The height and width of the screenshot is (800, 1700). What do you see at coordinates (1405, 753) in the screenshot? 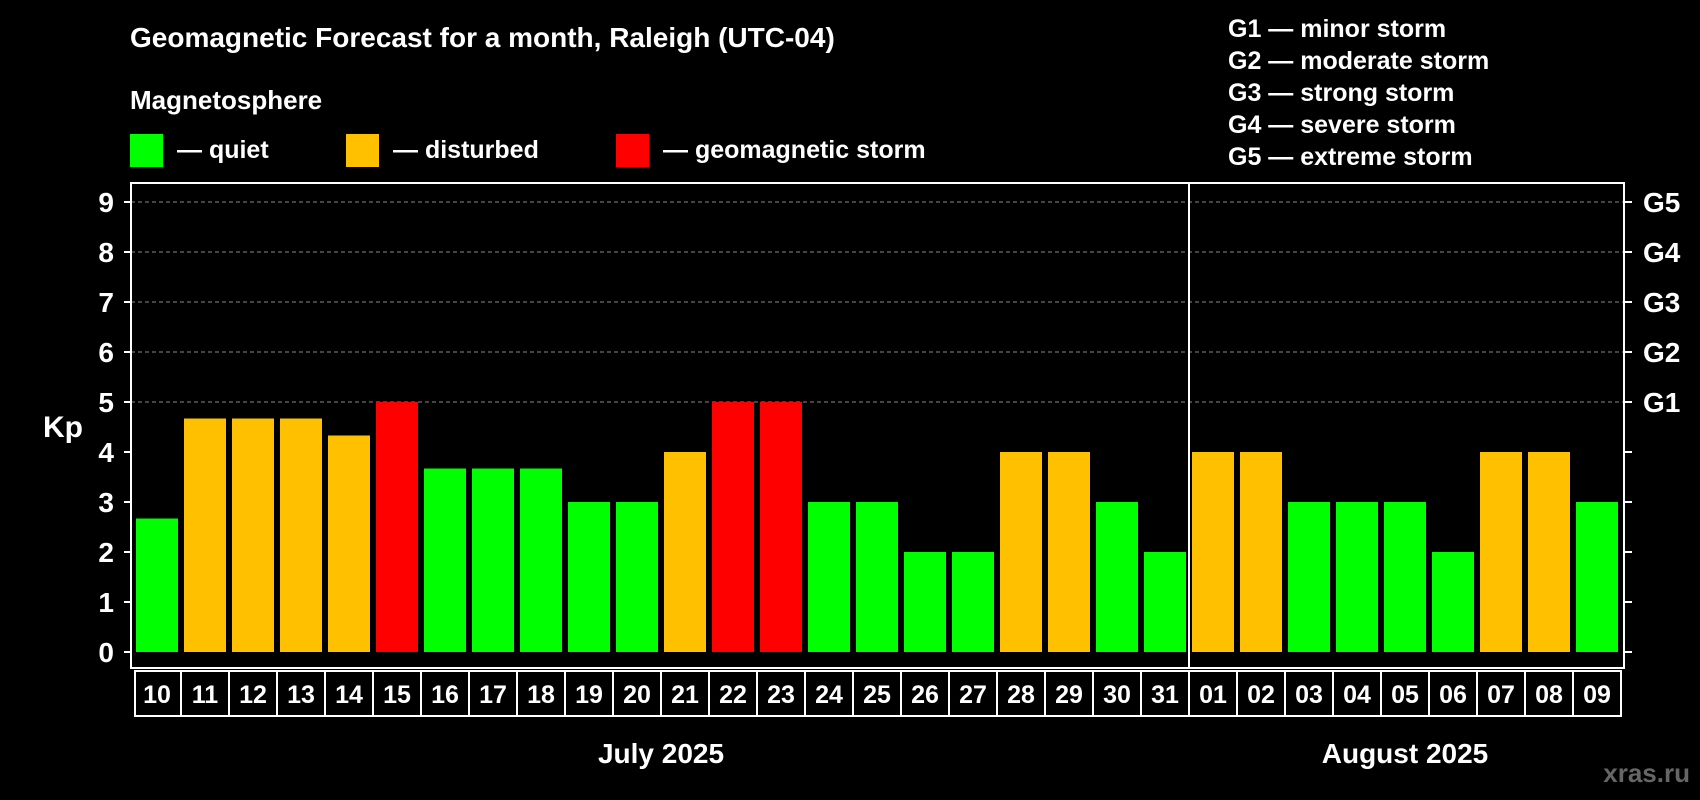
I see `month-label: August 2025` at bounding box center [1405, 753].